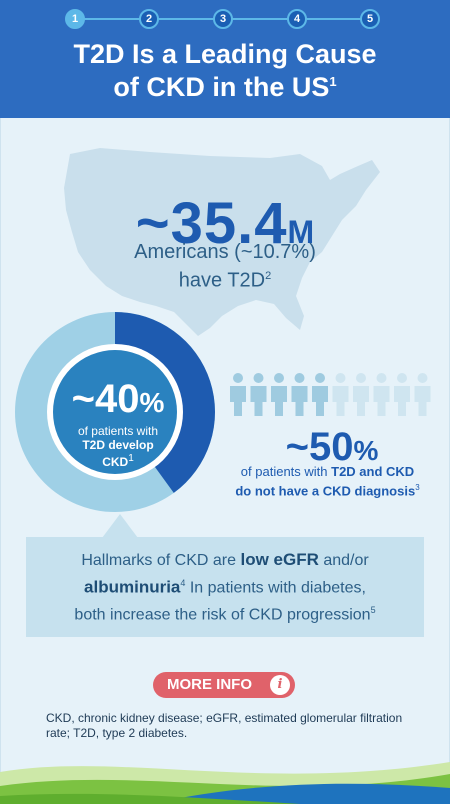 The height and width of the screenshot is (804, 450). What do you see at coordinates (149, 19) in the screenshot?
I see `step-2: 2` at bounding box center [149, 19].